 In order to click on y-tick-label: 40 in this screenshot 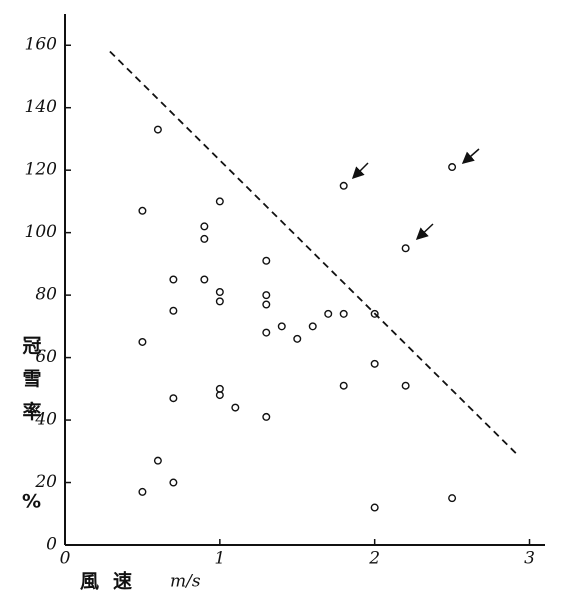, I will do `click(45, 420)`.